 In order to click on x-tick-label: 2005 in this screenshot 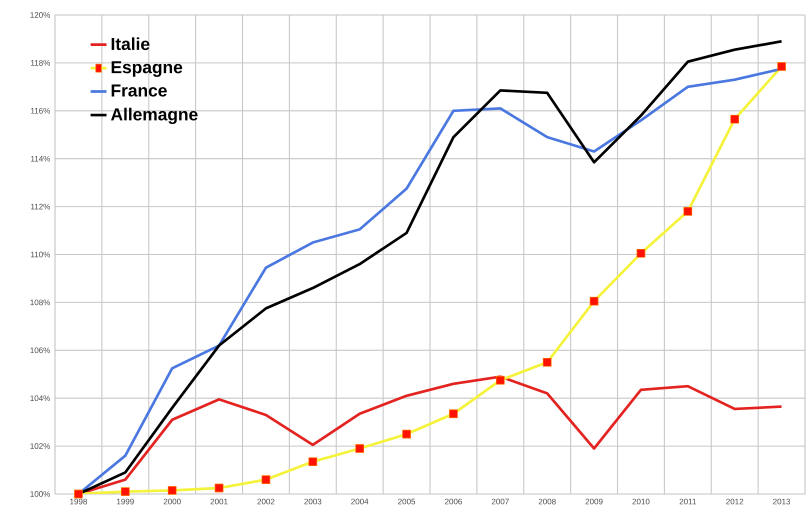, I will do `click(407, 501)`.